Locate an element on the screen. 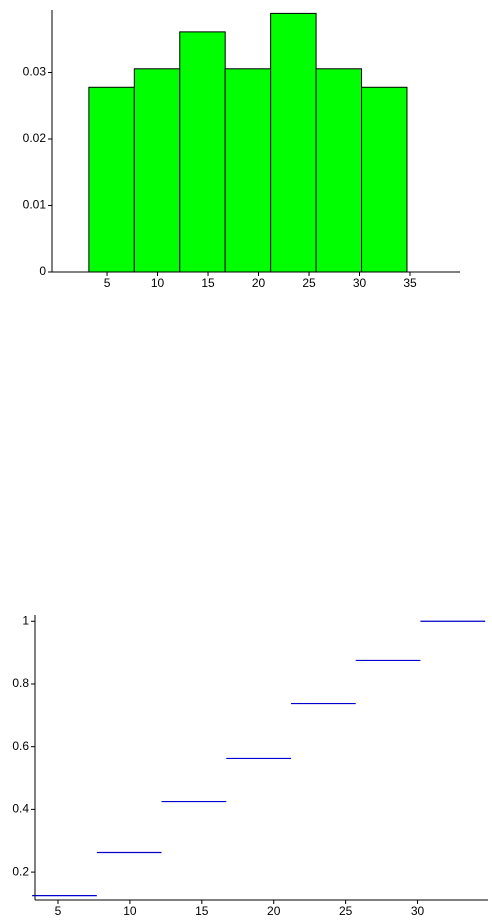 This screenshot has width=492, height=920. y-tick-label: 0.8 is located at coordinates (20, 683).